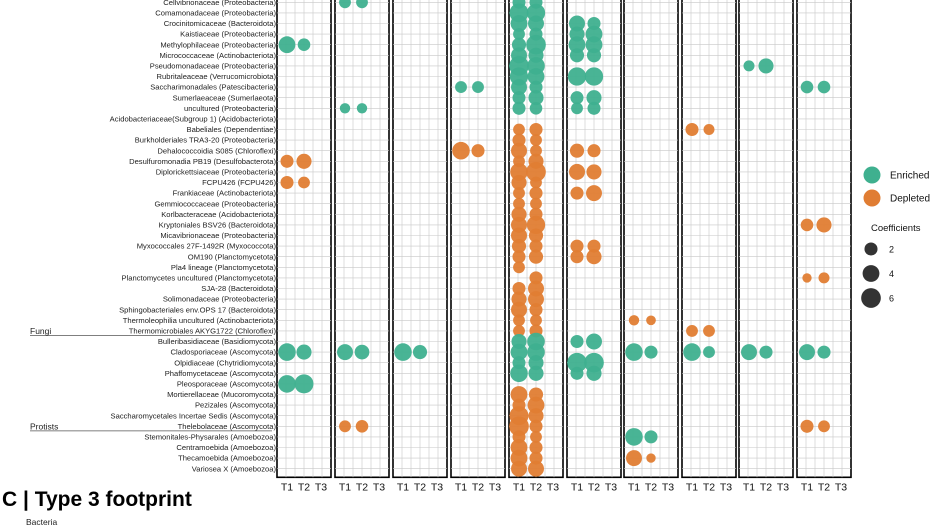 The image size is (945, 530). Describe the element at coordinates (871, 298) in the screenshot. I see `legend-size-swatch` at that location.